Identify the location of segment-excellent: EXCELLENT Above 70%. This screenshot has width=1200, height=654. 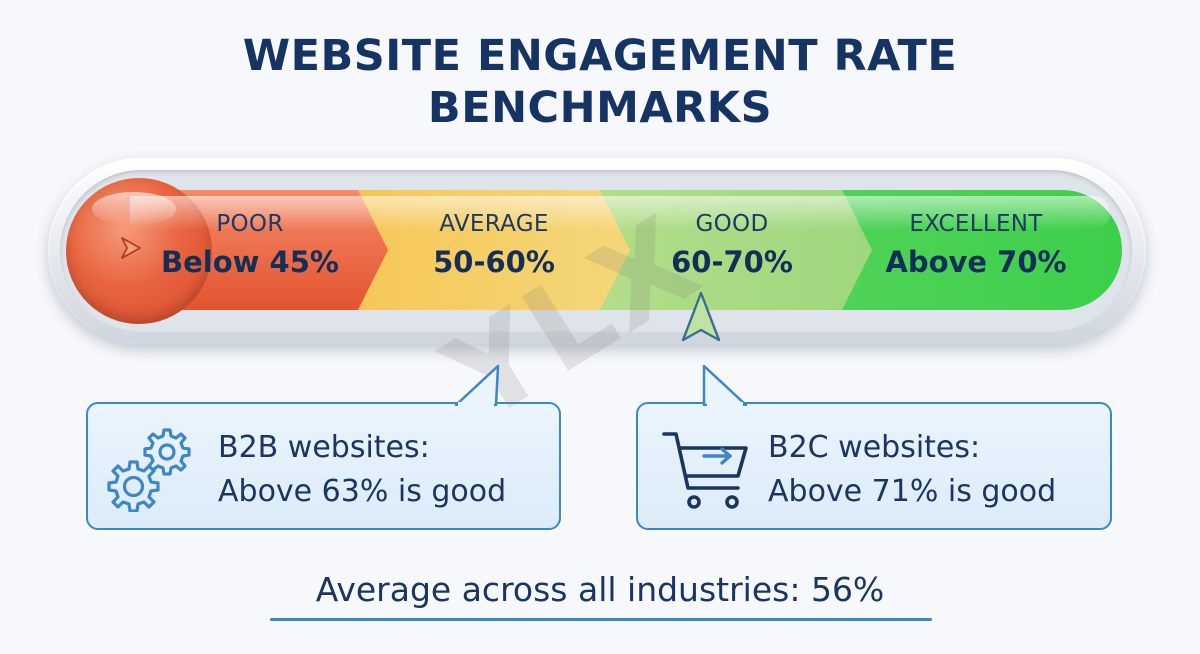
(976, 246).